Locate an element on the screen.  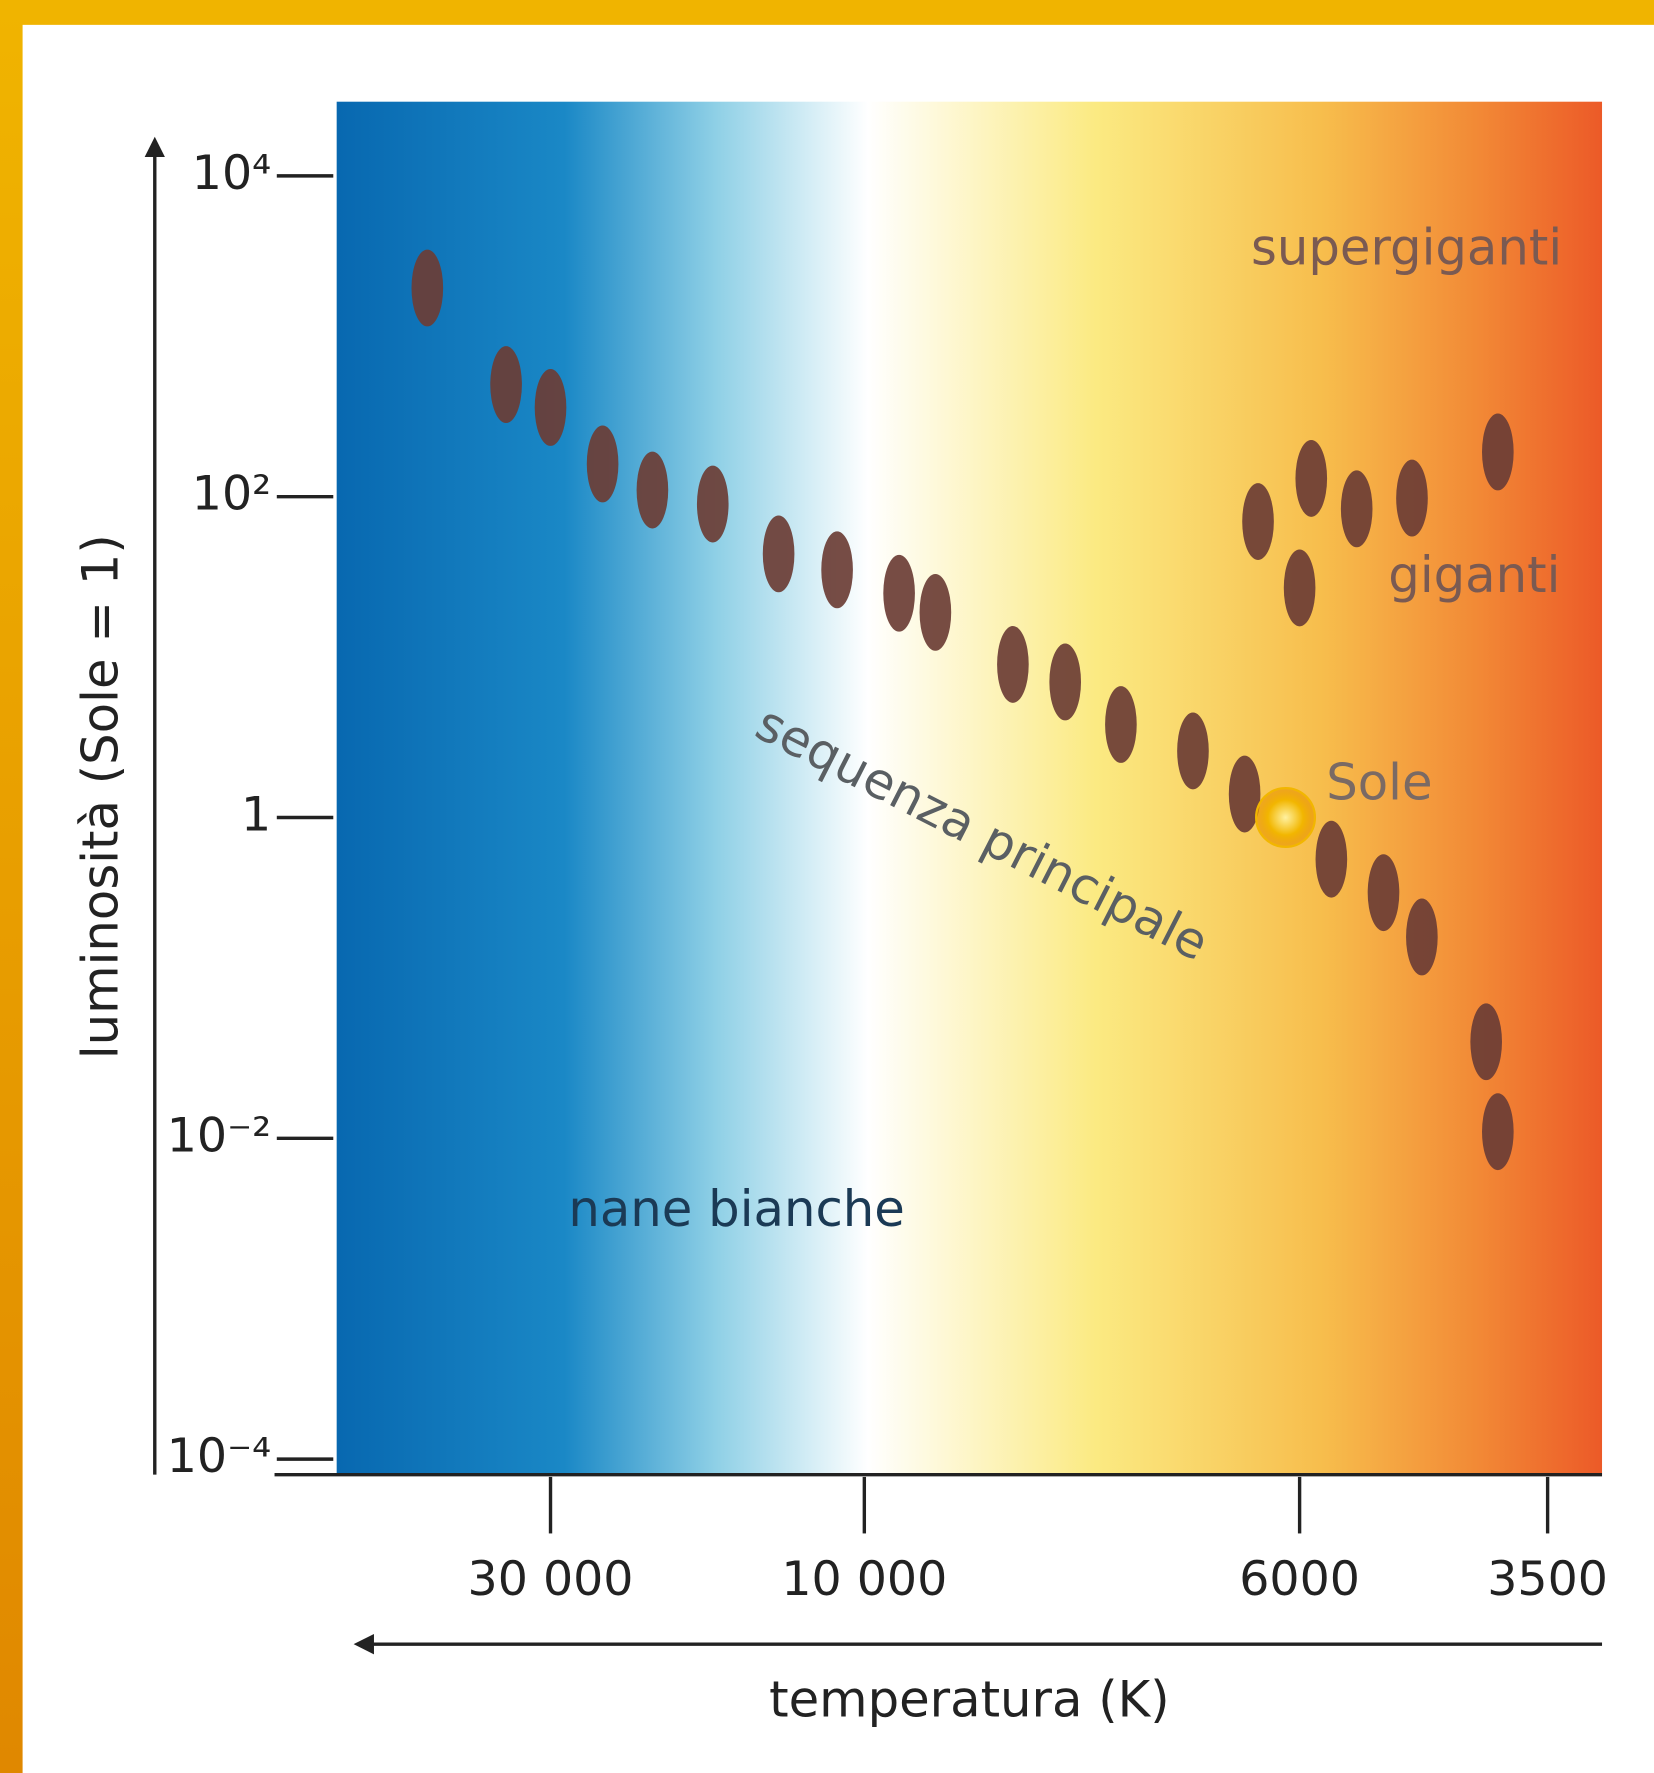
y-tick-label: 1 is located at coordinates (256, 814).